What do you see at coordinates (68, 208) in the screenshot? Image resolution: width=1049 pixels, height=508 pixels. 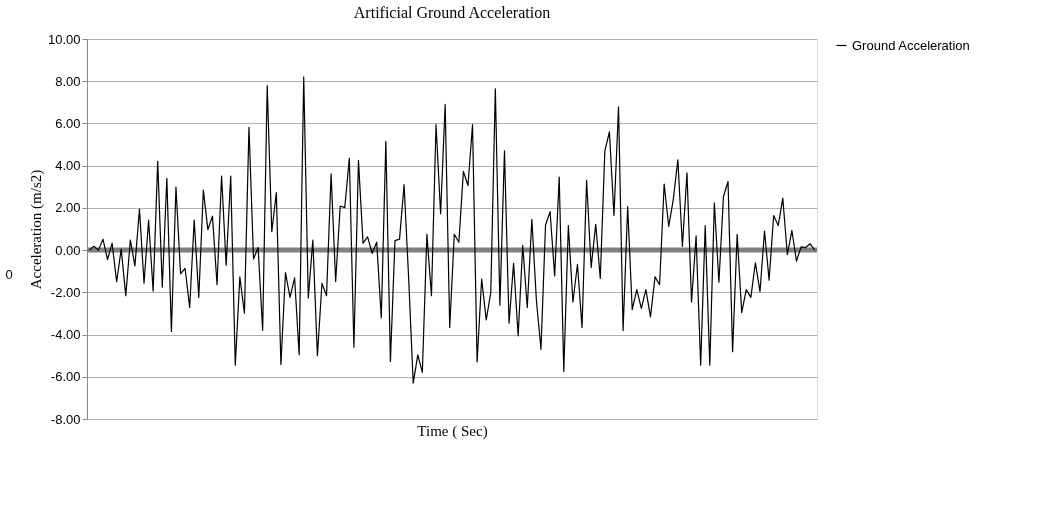 I see `y-tick-label: 2.00` at bounding box center [68, 208].